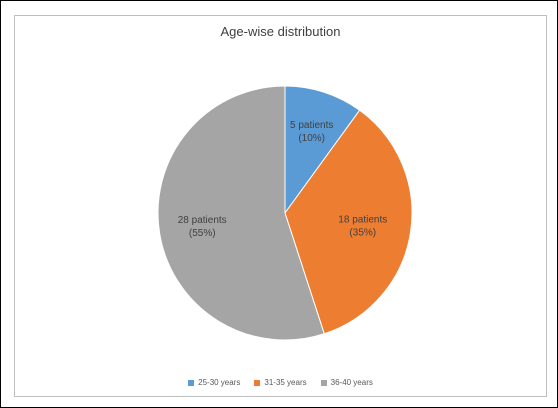 The width and height of the screenshot is (558, 408). I want to click on chart-legend: 25-30 years 31-35 years 36-40 years, so click(280, 382).